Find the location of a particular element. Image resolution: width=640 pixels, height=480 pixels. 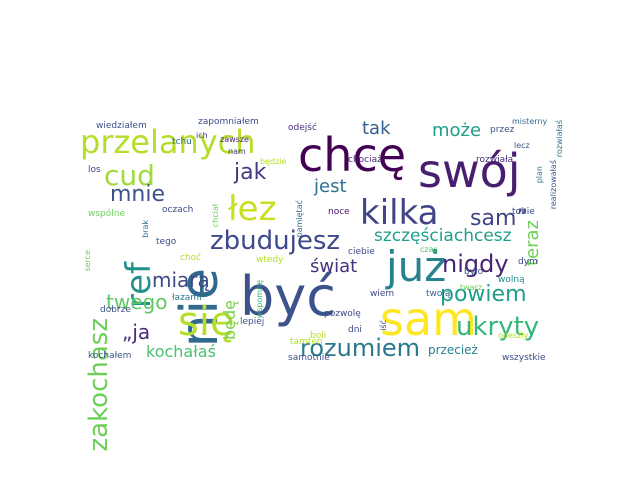

cloud-word-plan: plan is located at coordinates (539, 175).